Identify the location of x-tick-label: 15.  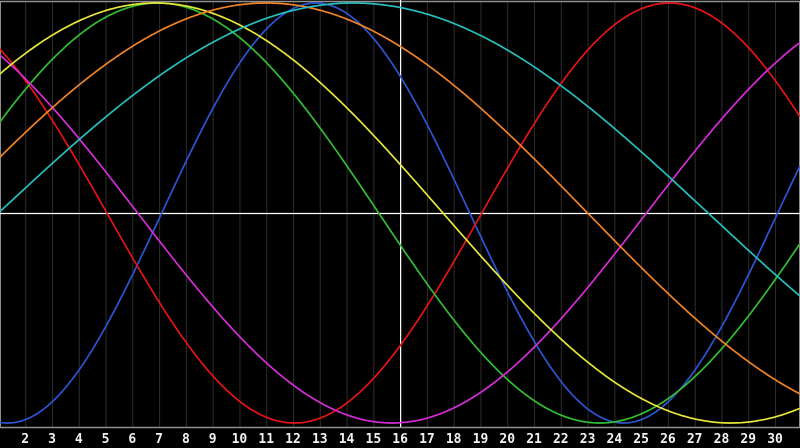
(374, 439).